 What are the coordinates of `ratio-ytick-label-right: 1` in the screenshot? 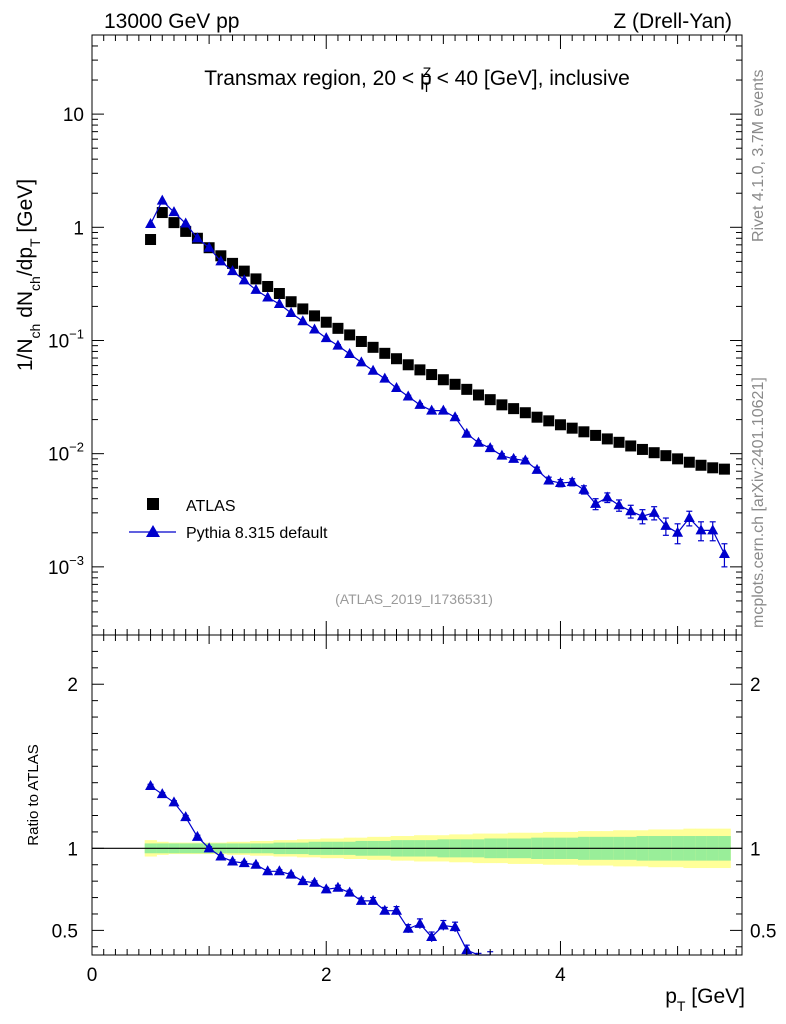 It's located at (755, 849).